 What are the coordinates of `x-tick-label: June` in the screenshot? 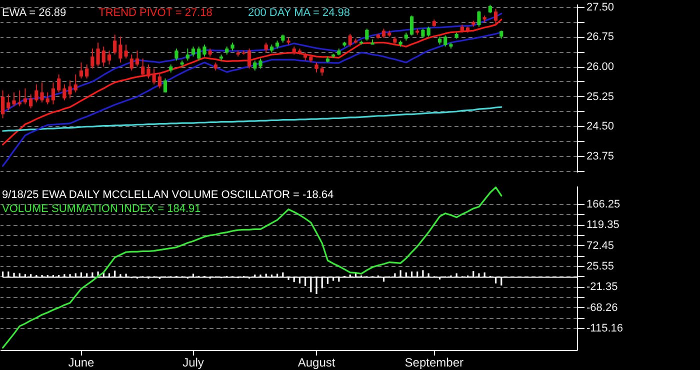 It's located at (81, 363).